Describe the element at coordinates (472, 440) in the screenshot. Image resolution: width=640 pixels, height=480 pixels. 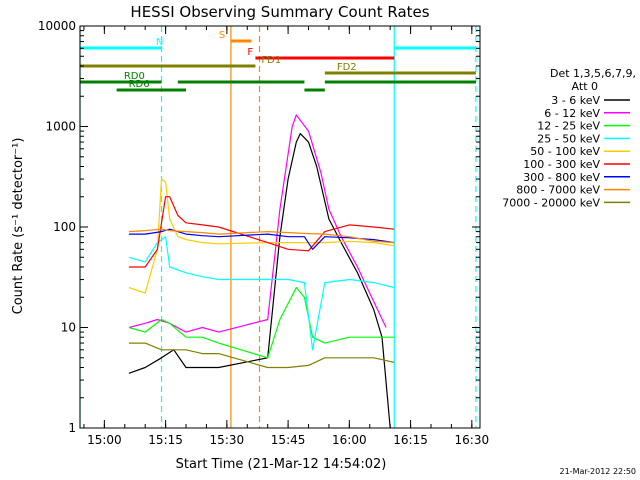
I see `x-tick-label: 16:30` at that location.